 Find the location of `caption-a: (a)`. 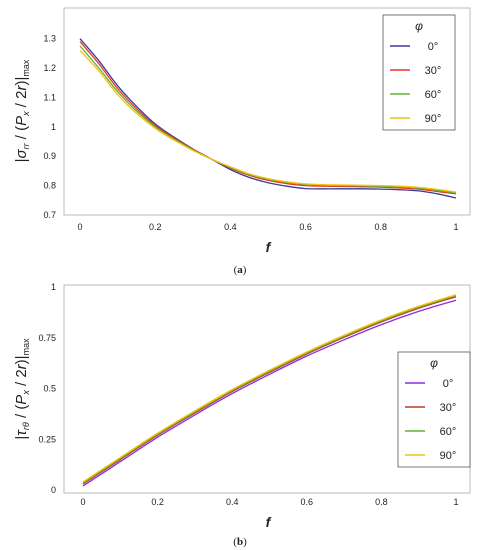

caption-a: (a) is located at coordinates (240, 270).